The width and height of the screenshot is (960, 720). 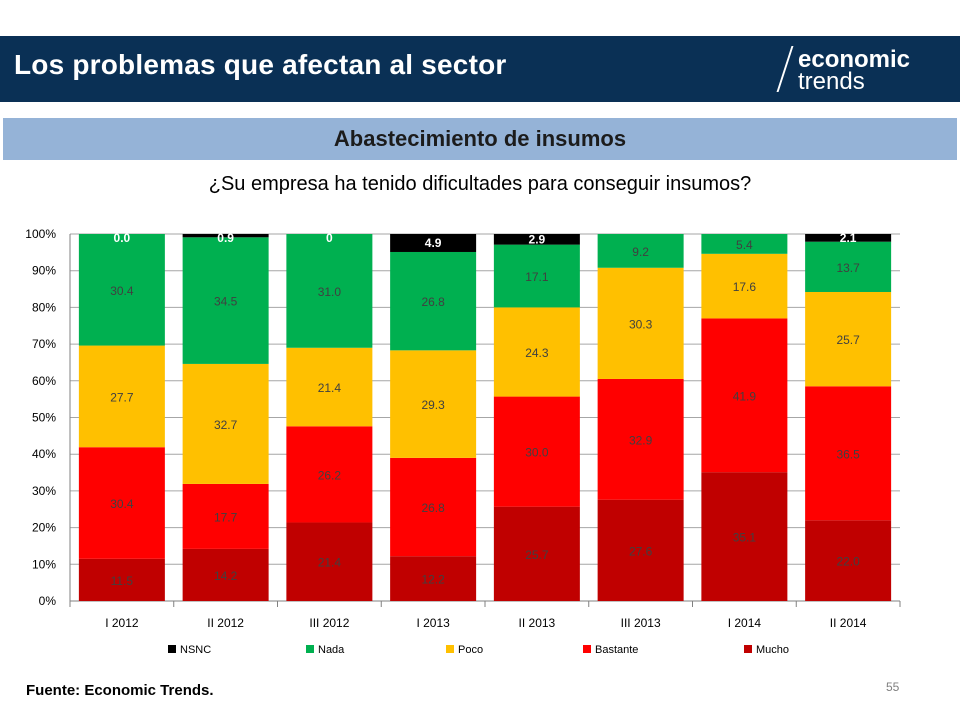 What do you see at coordinates (433, 623) in the screenshot?
I see `x-tick-label: I 2013` at bounding box center [433, 623].